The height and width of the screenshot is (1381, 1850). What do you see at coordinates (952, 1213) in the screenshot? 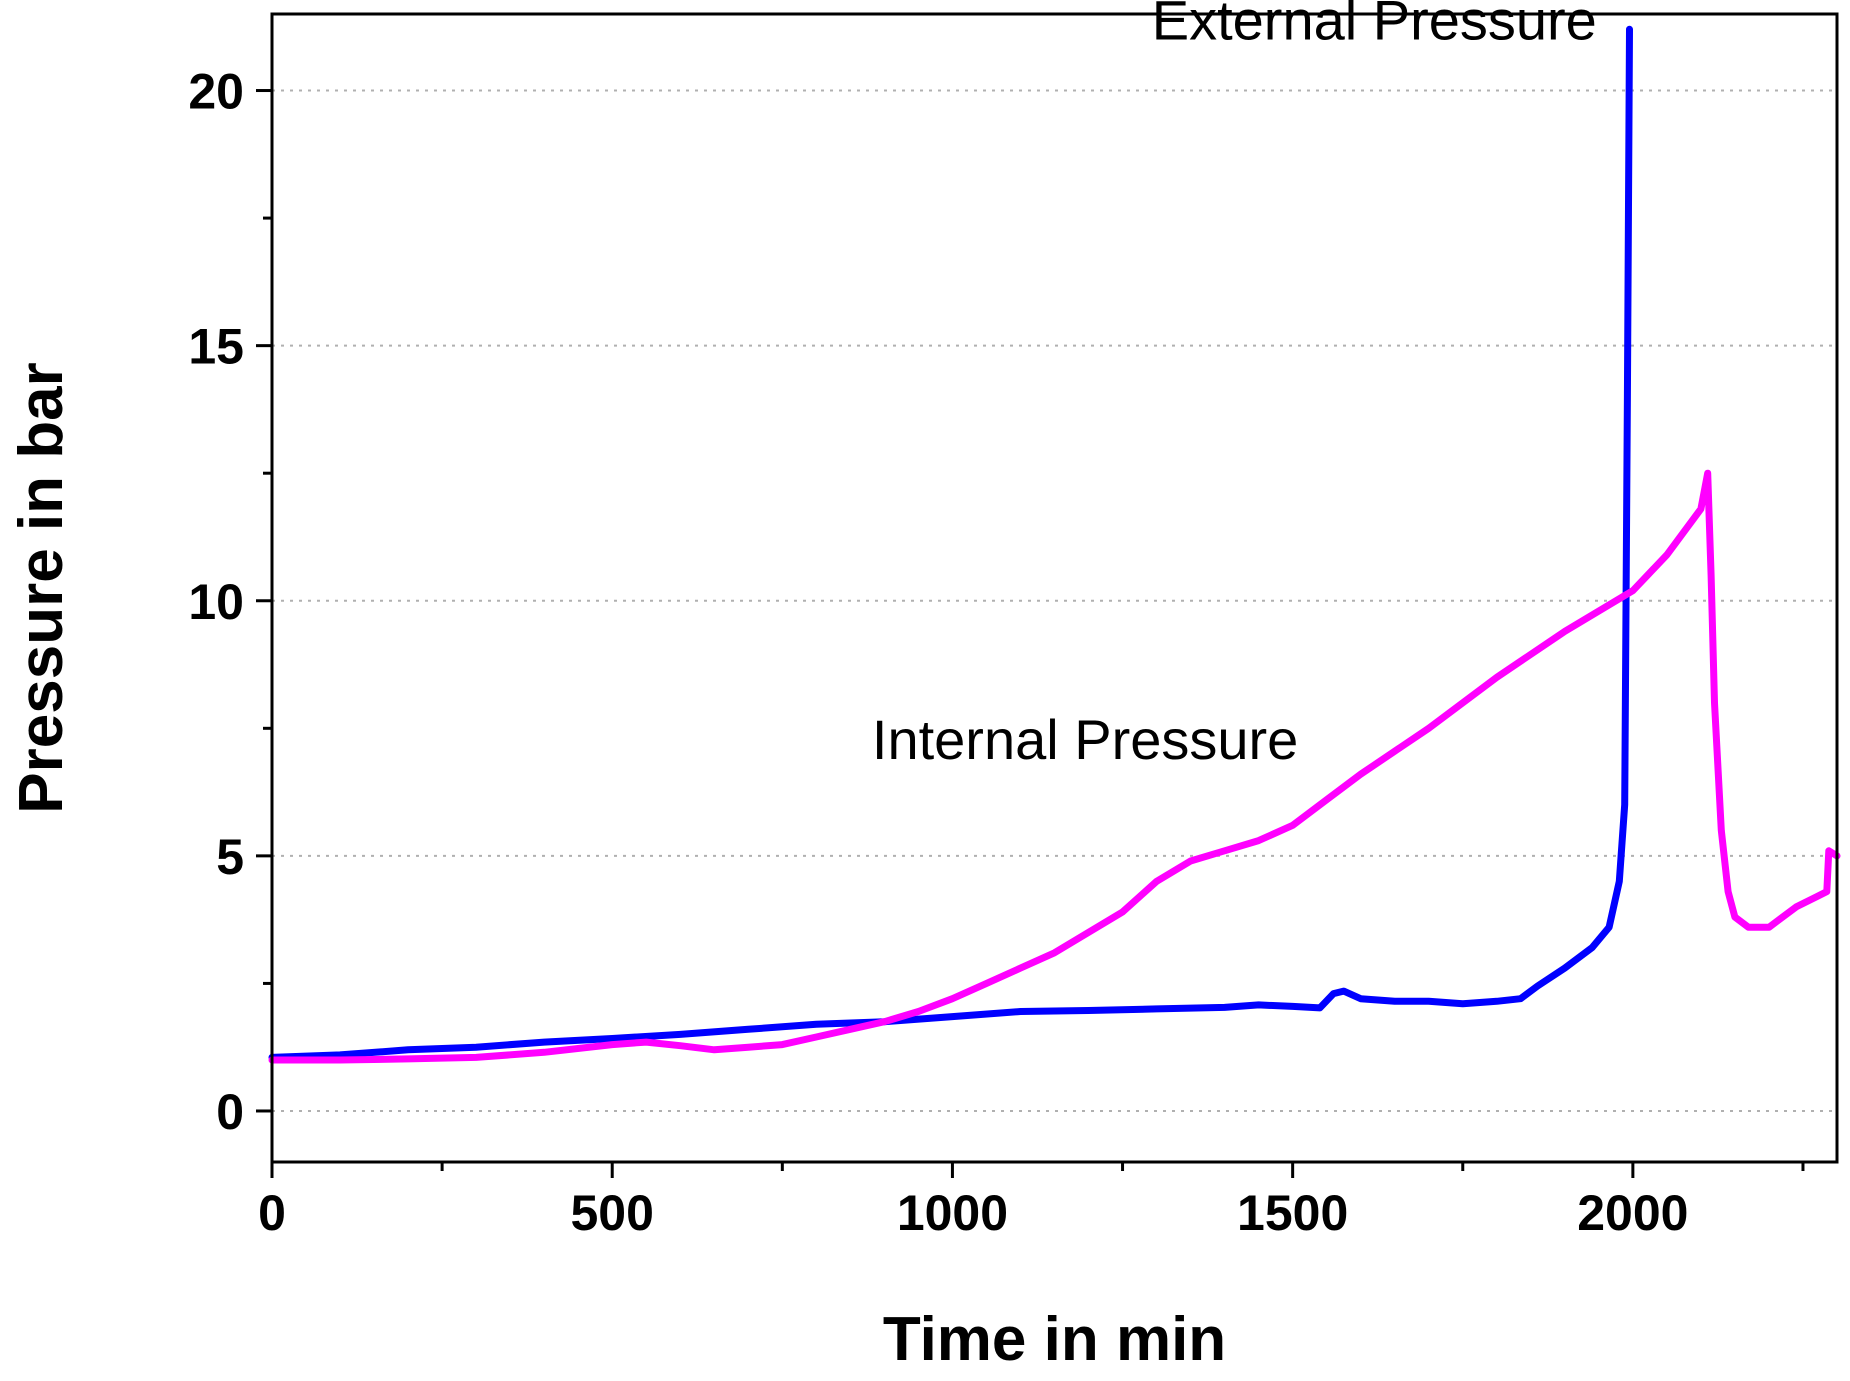
I see `x-tick-label-1000: 1000` at bounding box center [952, 1213].